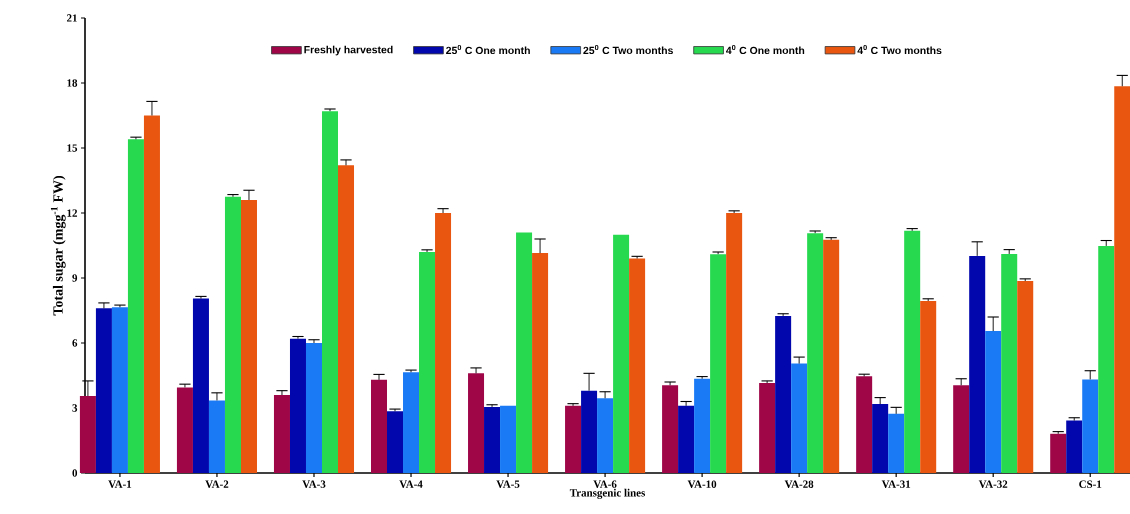 This screenshot has height=514, width=1130. What do you see at coordinates (58, 246) in the screenshot?
I see `y-axis-title: Total sugar (mgg$^{-1}$ FW)` at bounding box center [58, 246].